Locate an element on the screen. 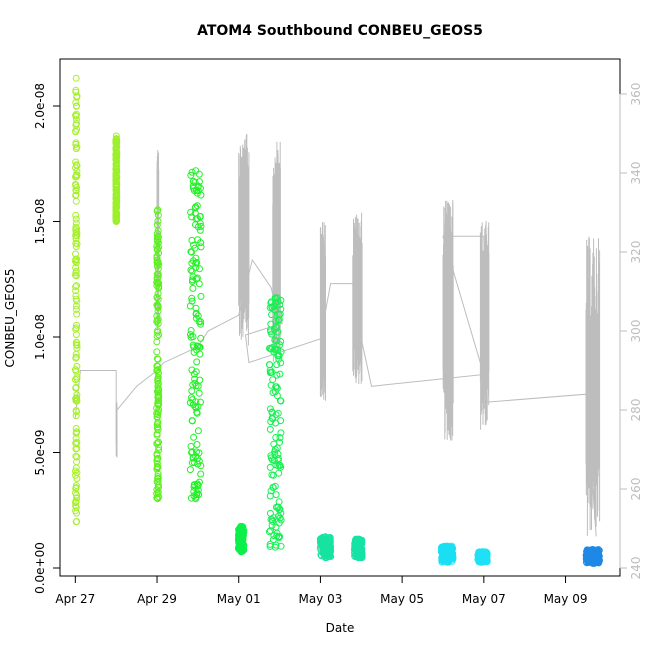 The width and height of the screenshot is (650, 650). right-y-tick-label: 360 is located at coordinates (636, 94).